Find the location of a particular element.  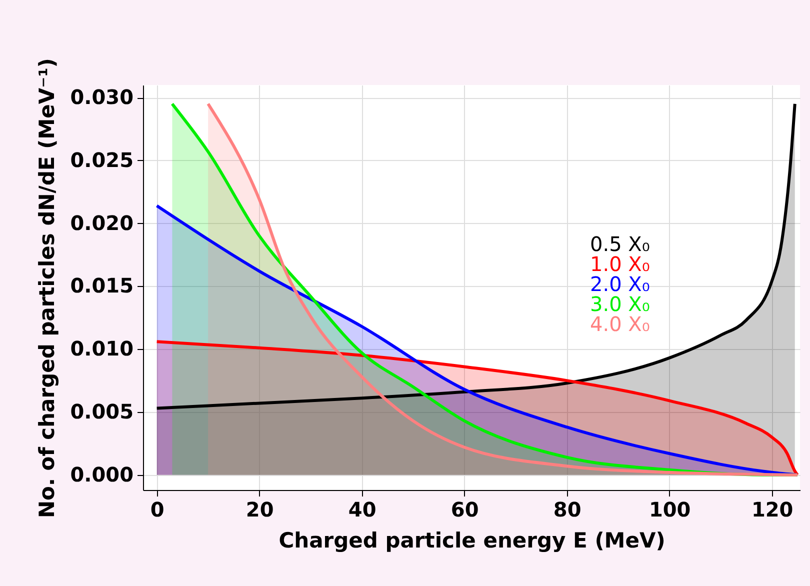

x-tick-label: 100 is located at coordinates (669, 510).